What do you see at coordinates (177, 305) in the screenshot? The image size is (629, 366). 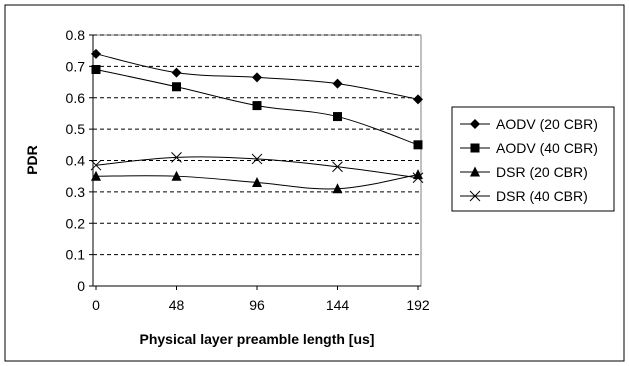 I see `x-tick-label: 48` at bounding box center [177, 305].